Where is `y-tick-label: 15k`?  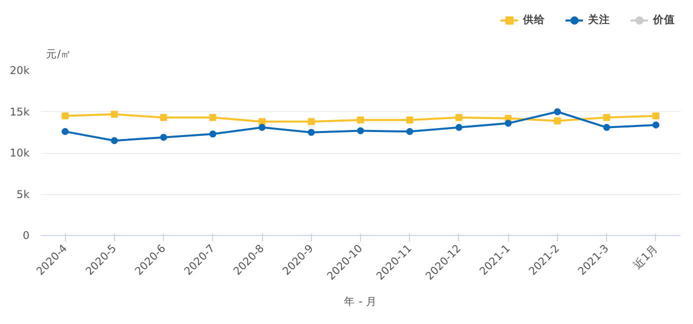 y-tick-label: 15k is located at coordinates (20, 111).